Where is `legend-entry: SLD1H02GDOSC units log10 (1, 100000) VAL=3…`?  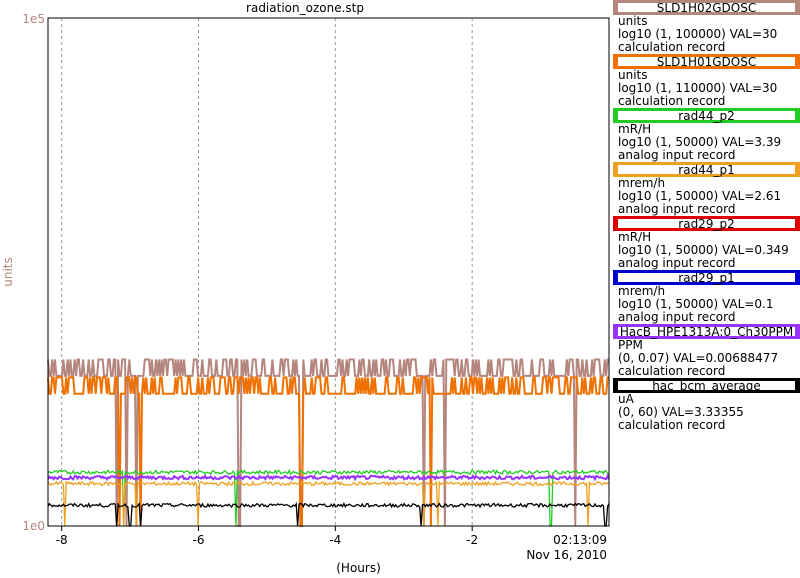
legend-entry: SLD1H02GDOSC units log10 (1, 100000) VAL=3… is located at coordinates (706, 27).